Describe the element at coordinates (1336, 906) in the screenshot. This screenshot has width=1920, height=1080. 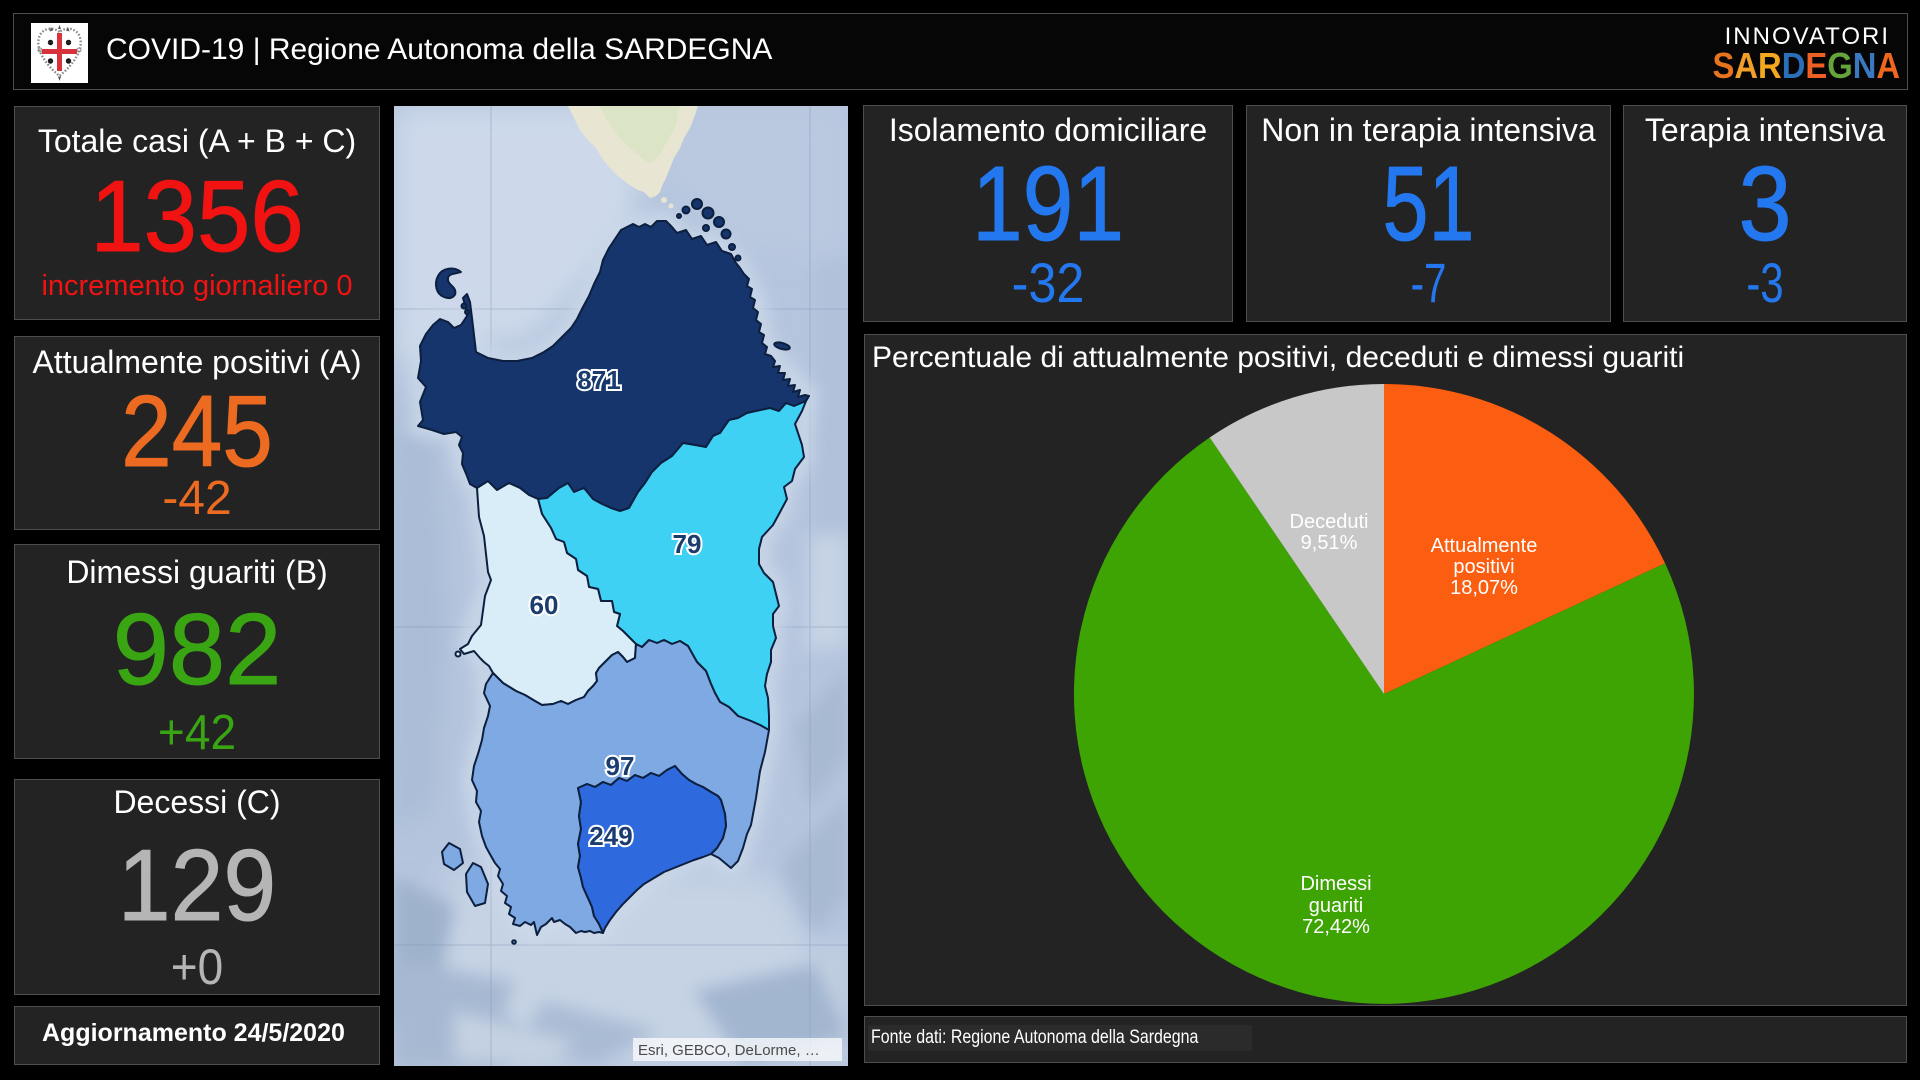
I see `svg-text: guariti` at that location.